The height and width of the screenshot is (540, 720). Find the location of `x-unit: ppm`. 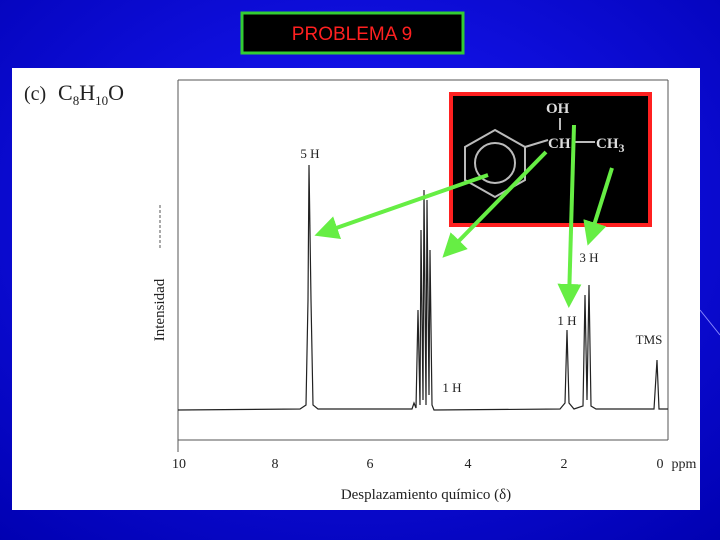

x-unit: ppm is located at coordinates (684, 464).